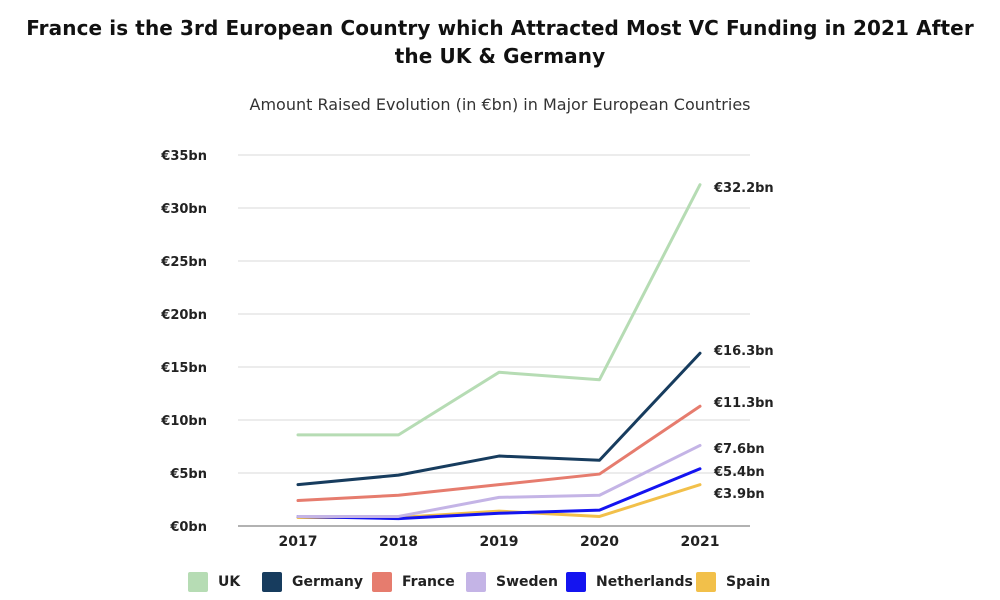 This screenshot has width=1000, height=600. Describe the element at coordinates (599, 542) in the screenshot. I see `x-tick-label: 2020` at that location.